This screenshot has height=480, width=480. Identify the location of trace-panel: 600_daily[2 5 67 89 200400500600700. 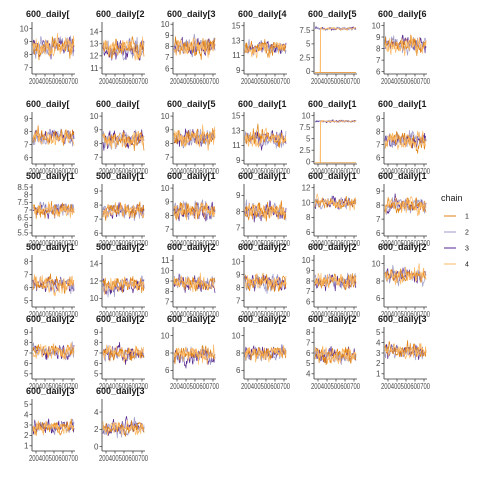
(121, 352).